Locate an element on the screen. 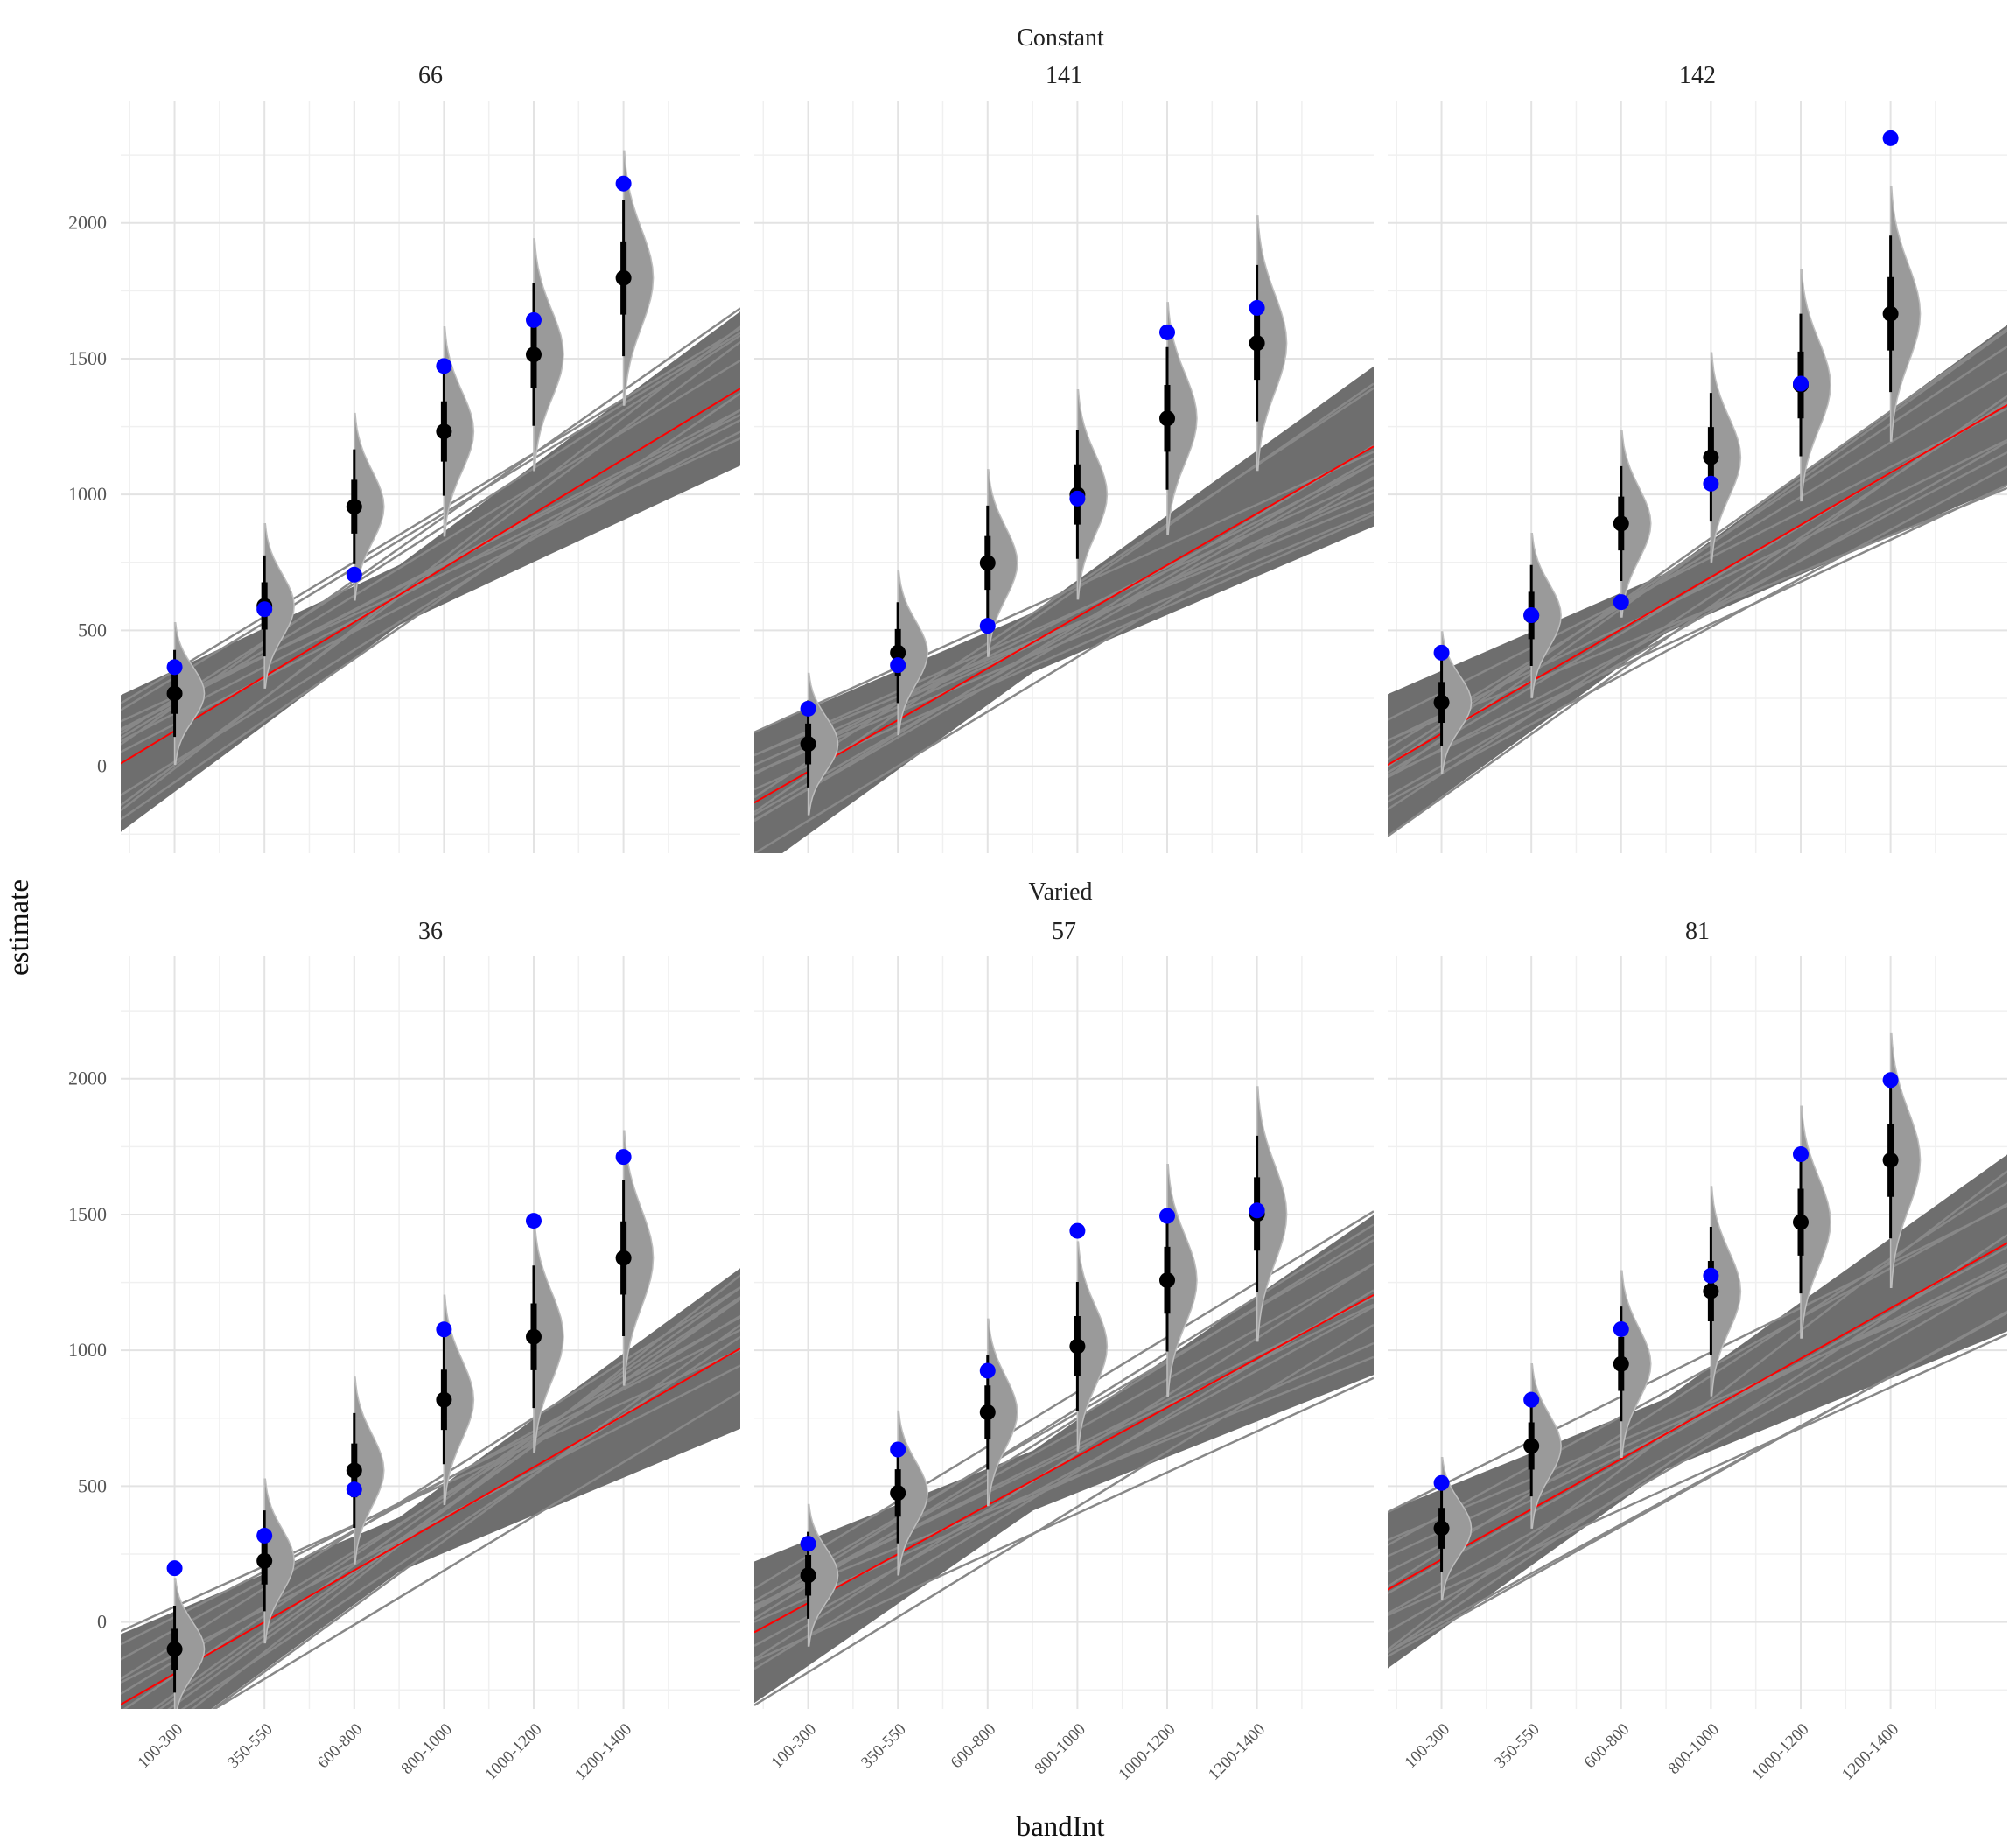 The height and width of the screenshot is (1848, 2016). y-axis-title: estimate is located at coordinates (19, 927).